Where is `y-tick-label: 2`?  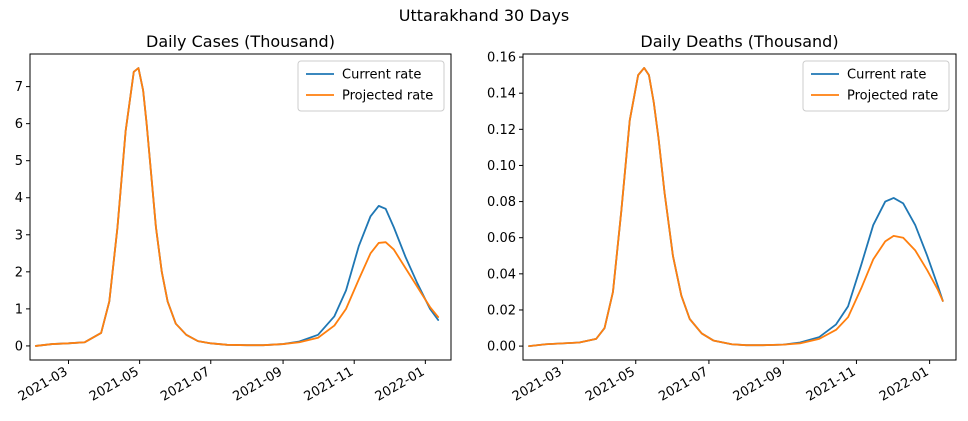
y-tick-label: 2 is located at coordinates (19, 272).